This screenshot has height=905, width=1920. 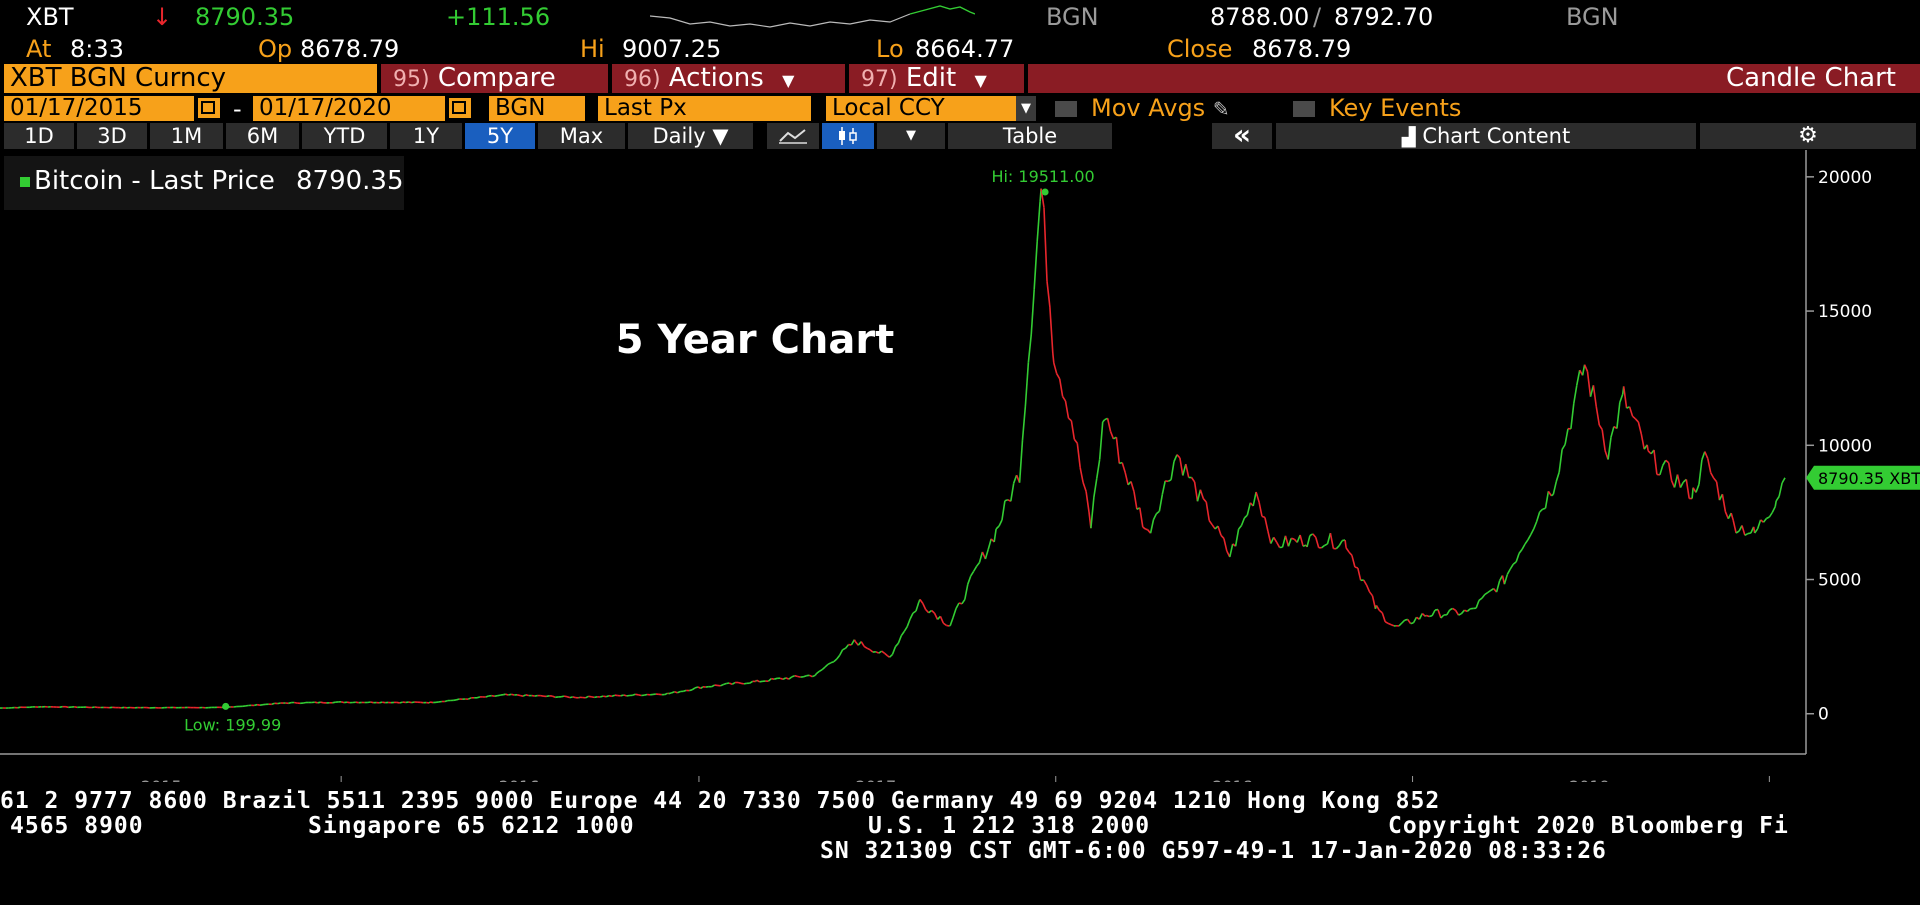 What do you see at coordinates (704, 108) in the screenshot?
I see `field-select: Last Px` at bounding box center [704, 108].